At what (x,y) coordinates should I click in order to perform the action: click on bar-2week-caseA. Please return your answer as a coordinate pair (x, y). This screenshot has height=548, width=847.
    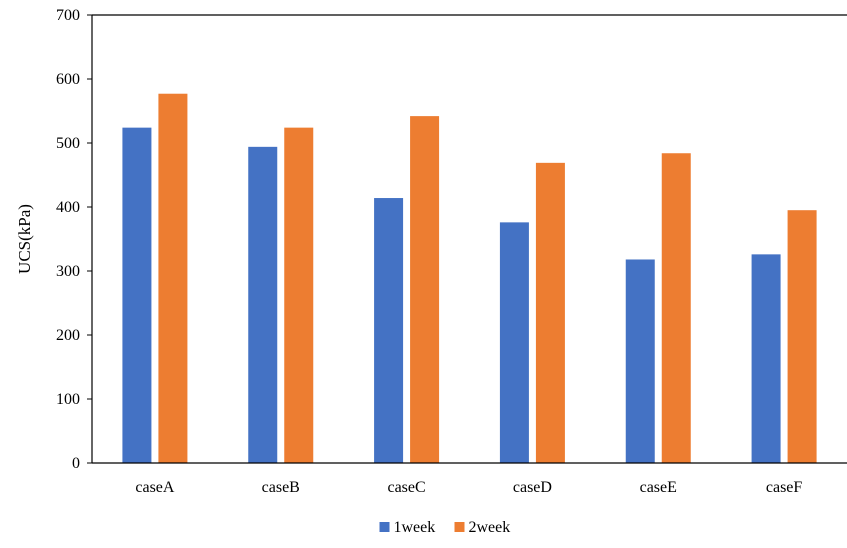
    Looking at the image, I should click on (173, 278).